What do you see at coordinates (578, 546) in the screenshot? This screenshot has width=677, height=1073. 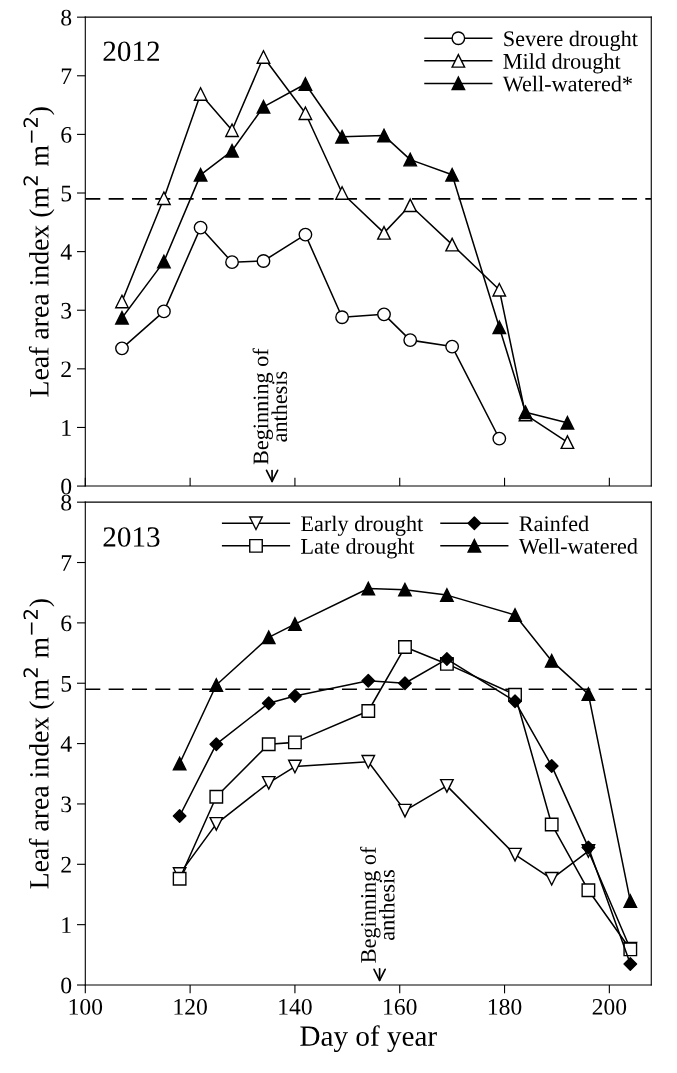 I see `legend-label: Well-watered` at bounding box center [578, 546].